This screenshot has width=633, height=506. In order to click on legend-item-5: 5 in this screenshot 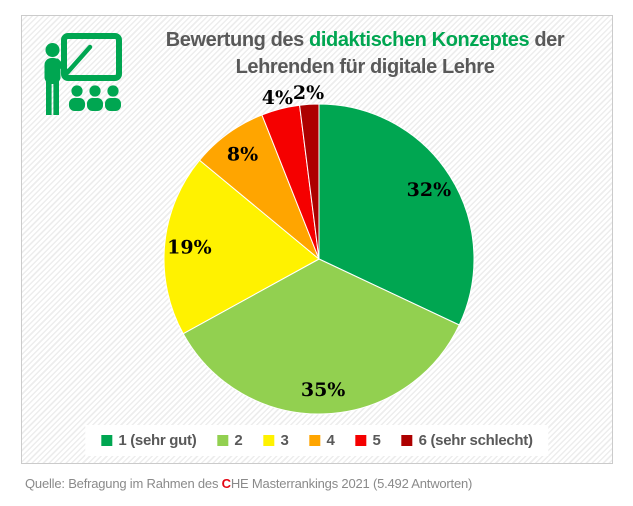, I will do `click(368, 440)`.